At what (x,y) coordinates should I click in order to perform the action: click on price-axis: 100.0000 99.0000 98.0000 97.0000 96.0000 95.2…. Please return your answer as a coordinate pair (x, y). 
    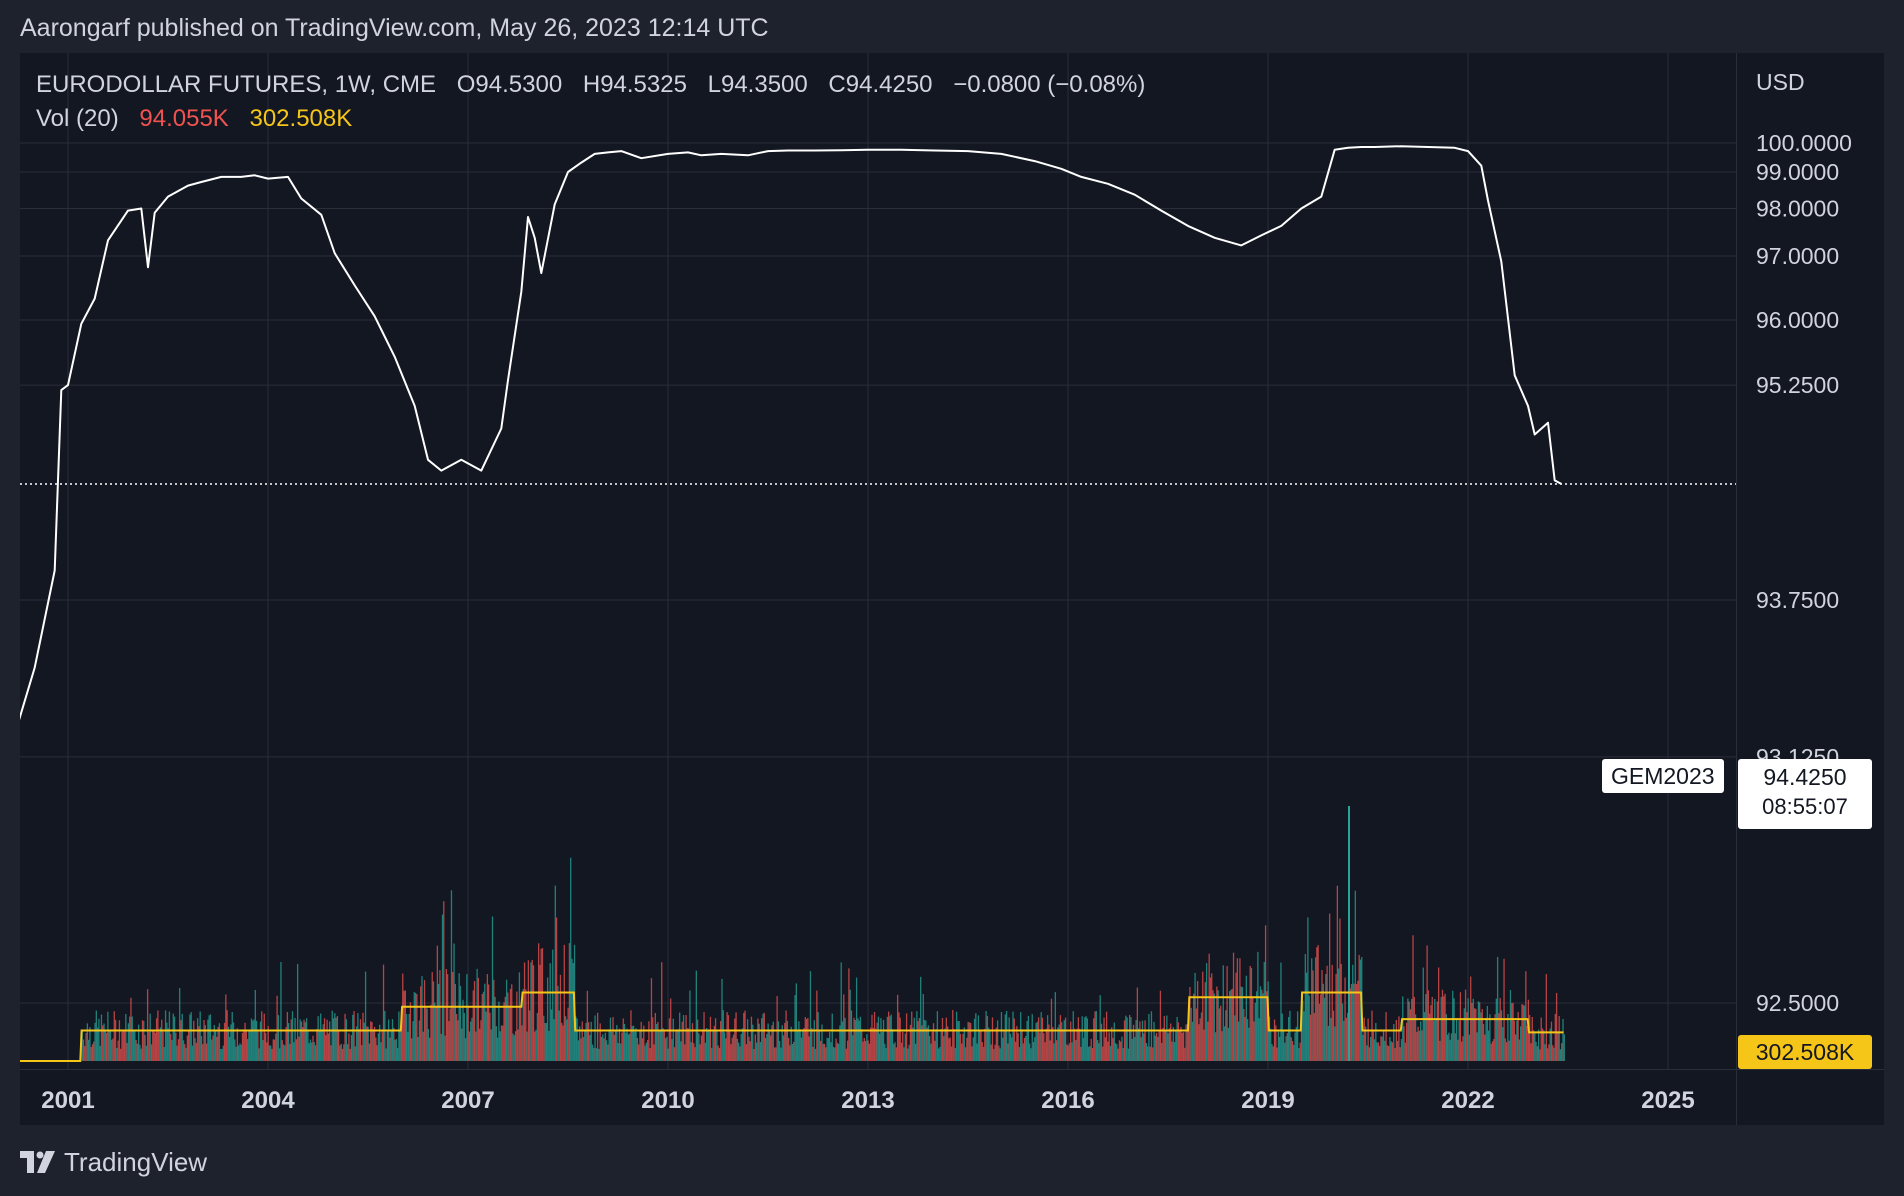
    Looking at the image, I should click on (1804, 573).